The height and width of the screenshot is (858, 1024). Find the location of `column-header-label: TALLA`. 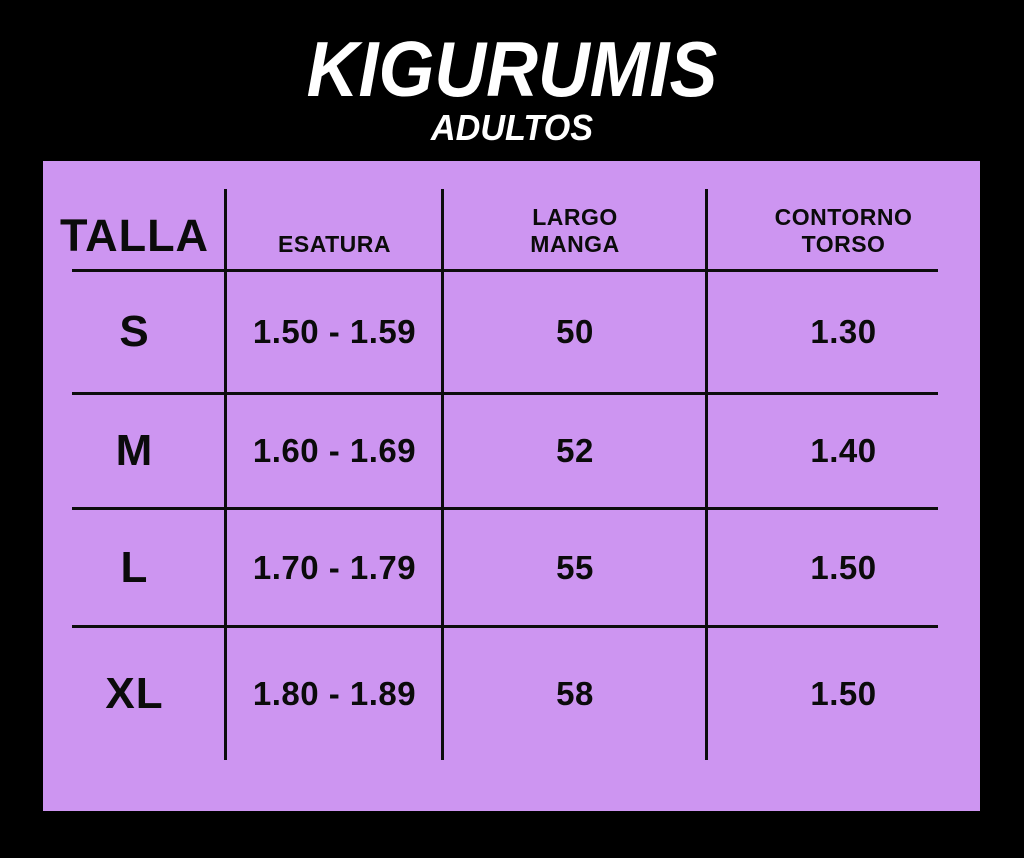

column-header-label: TALLA is located at coordinates (134, 235).